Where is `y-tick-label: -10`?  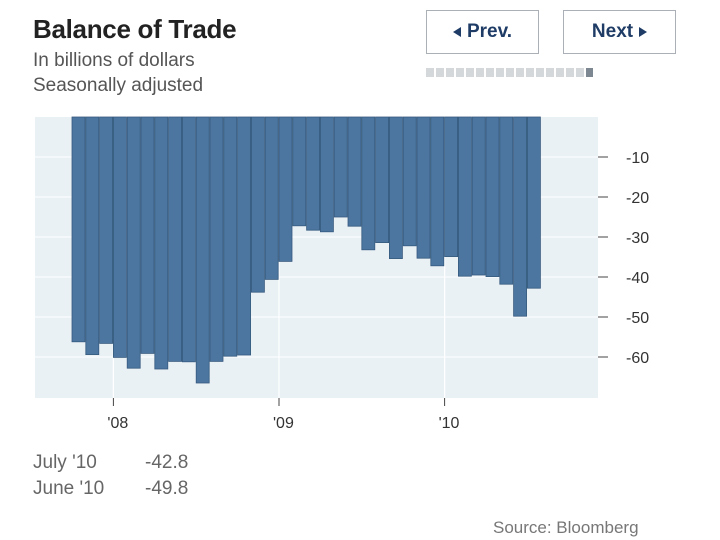 y-tick-label: -10 is located at coordinates (637, 158).